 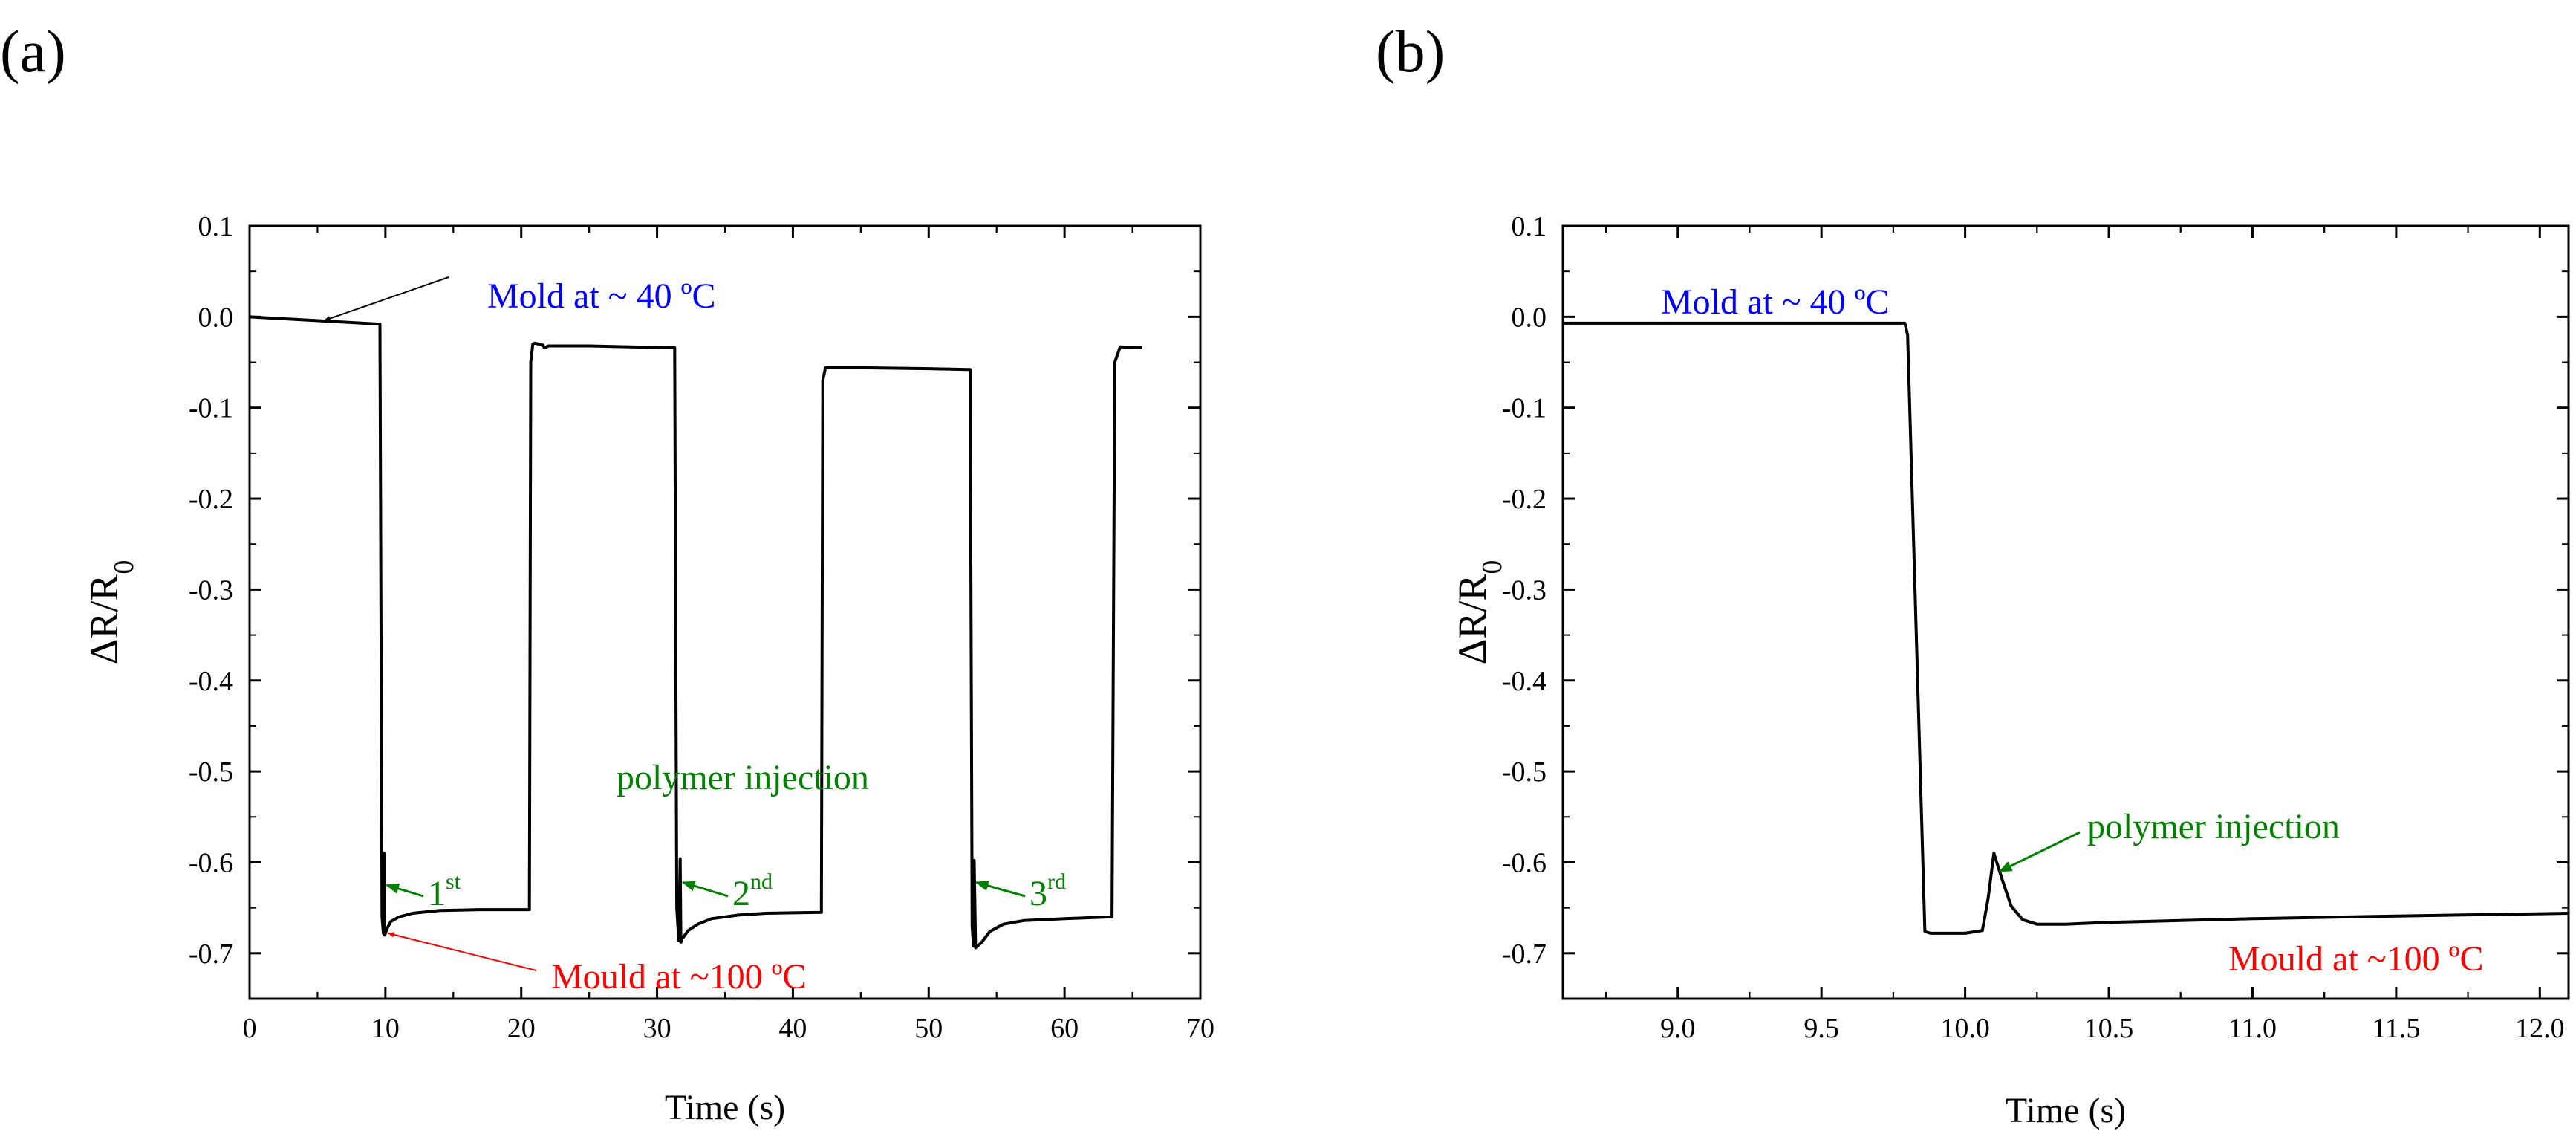 I want to click on y-axis-label-a-sub: 0, so click(x=124, y=567).